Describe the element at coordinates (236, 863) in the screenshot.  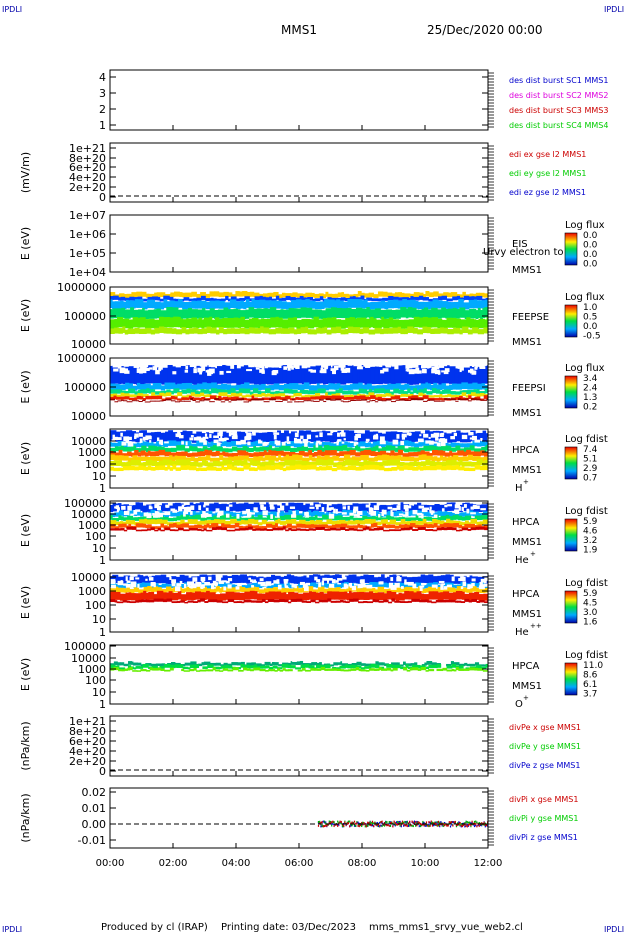
I see `x-tick-label-2: 04:00` at that location.